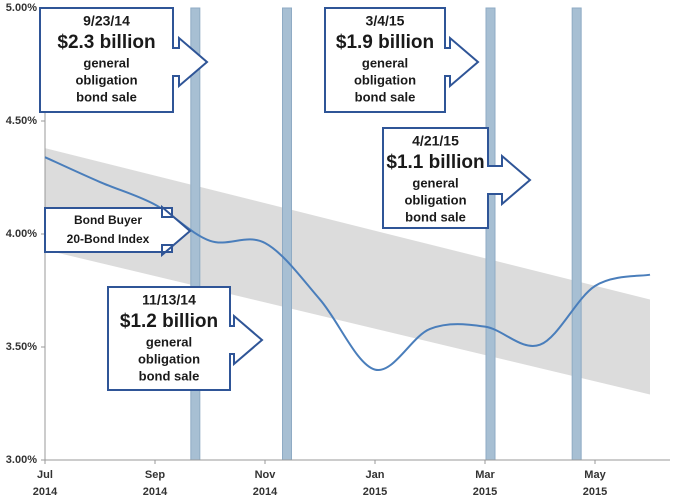  What do you see at coordinates (21, 347) in the screenshot?
I see `y-tick-label: 3.50%` at bounding box center [21, 347].